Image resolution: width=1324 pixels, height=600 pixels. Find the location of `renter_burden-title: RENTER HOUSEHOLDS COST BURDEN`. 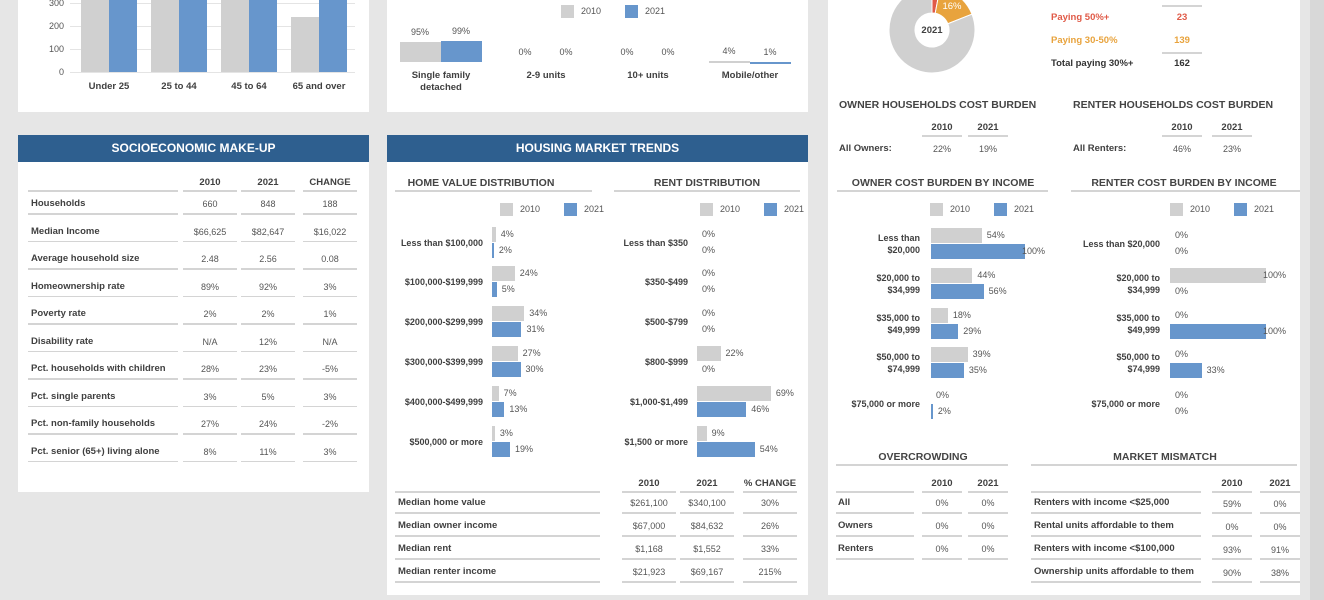

renter_burden-title: RENTER HOUSEHOLDS COST BURDEN is located at coordinates (1173, 105).